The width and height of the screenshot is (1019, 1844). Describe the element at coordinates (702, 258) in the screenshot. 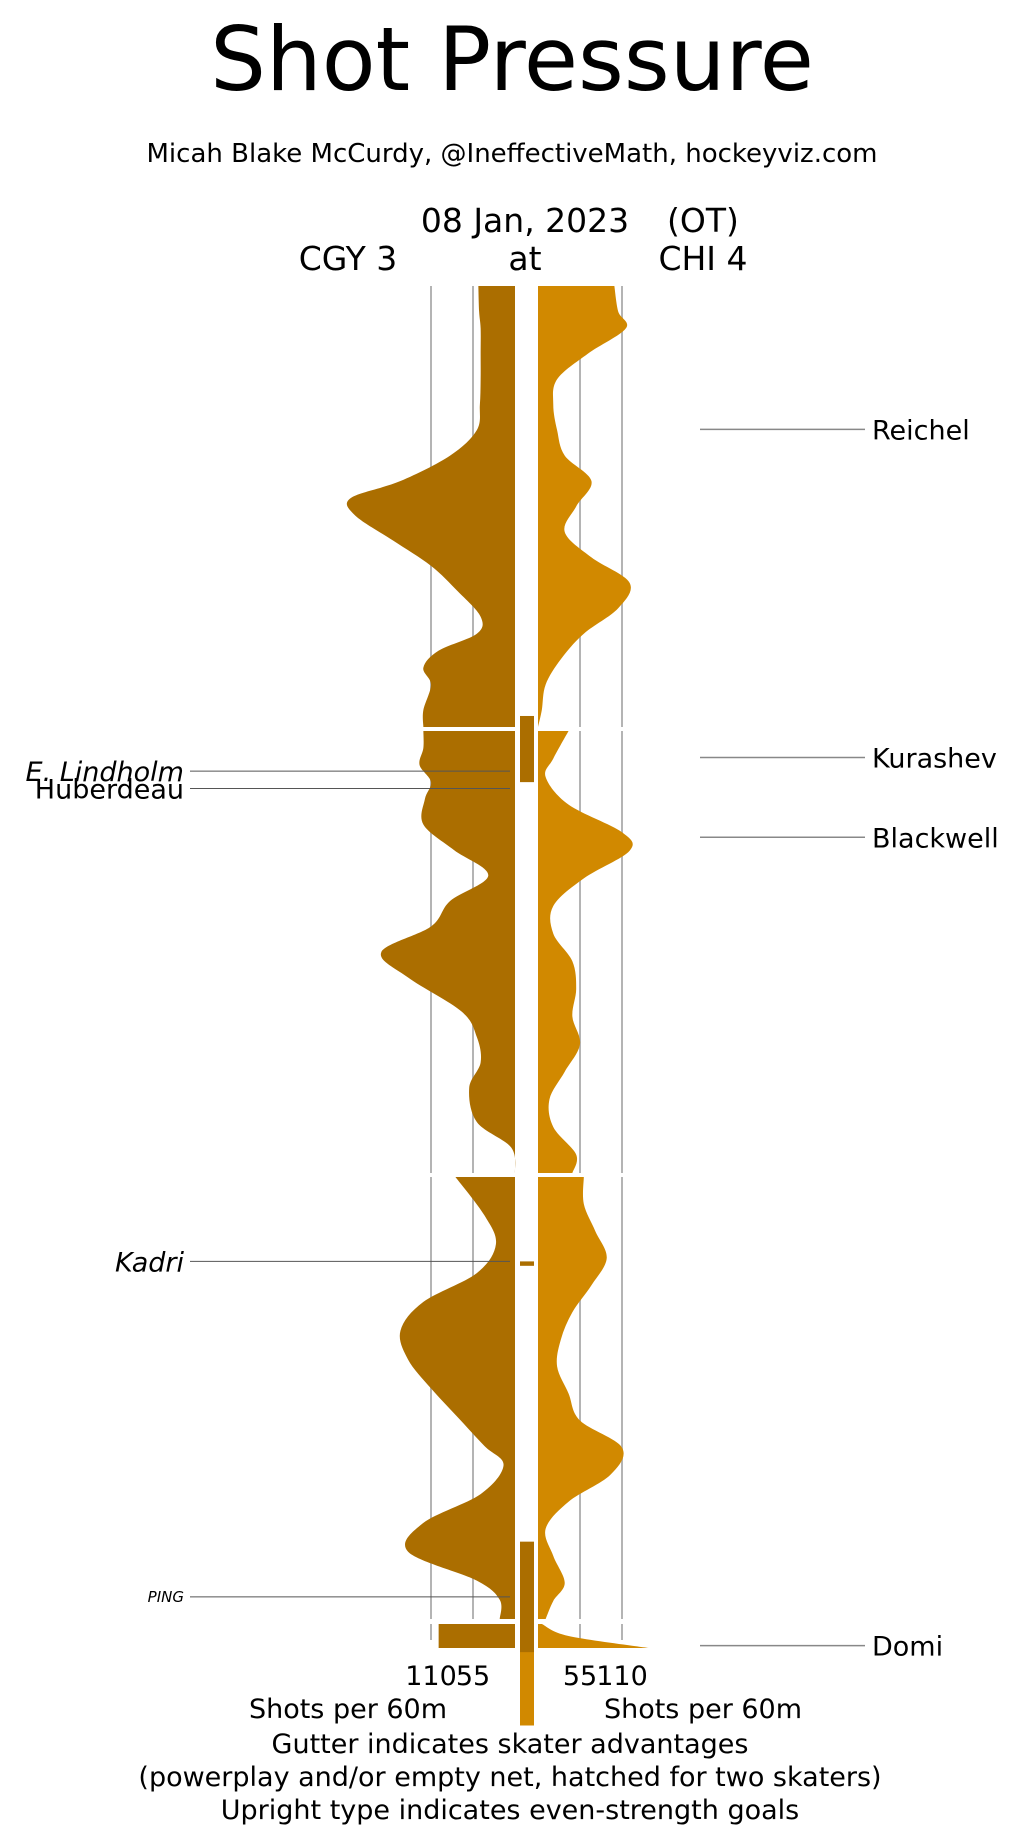

I see `home-team-score: CHI 4` at that location.